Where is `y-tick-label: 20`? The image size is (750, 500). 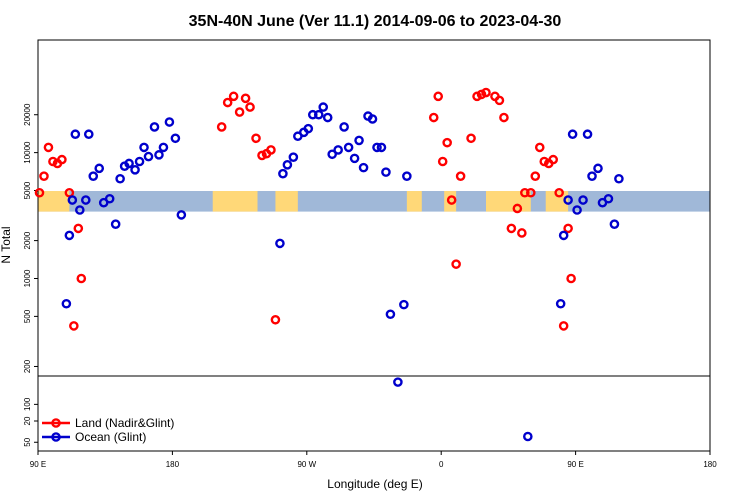 y-tick-label: 20 is located at coordinates (27, 420).